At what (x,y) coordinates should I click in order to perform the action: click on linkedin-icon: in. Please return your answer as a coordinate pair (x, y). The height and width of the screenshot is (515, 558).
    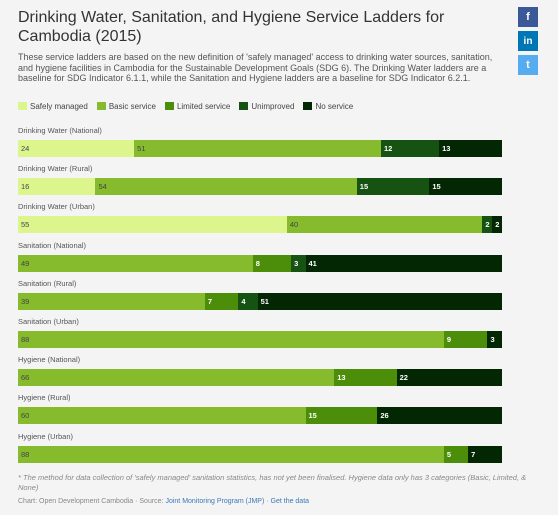
    Looking at the image, I should click on (528, 41).